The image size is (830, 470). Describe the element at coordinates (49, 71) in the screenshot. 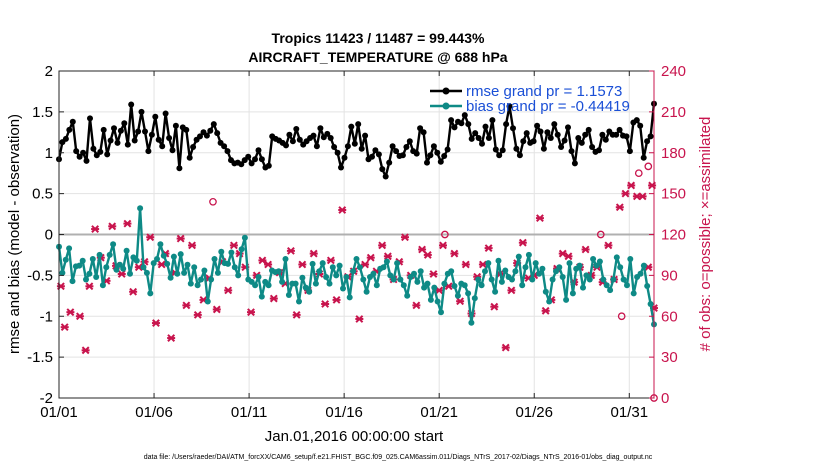

I see `y-left-tick-label-8: 2` at that location.